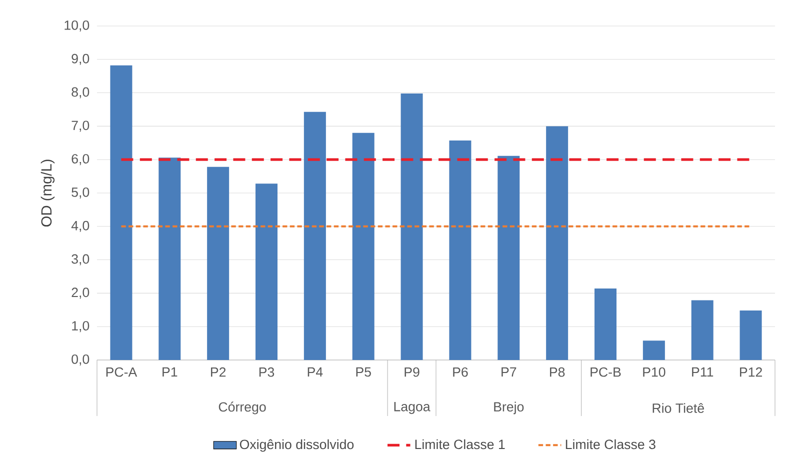 The width and height of the screenshot is (797, 463). Describe the element at coordinates (460, 372) in the screenshot. I see `x-tick-label: P6` at that location.